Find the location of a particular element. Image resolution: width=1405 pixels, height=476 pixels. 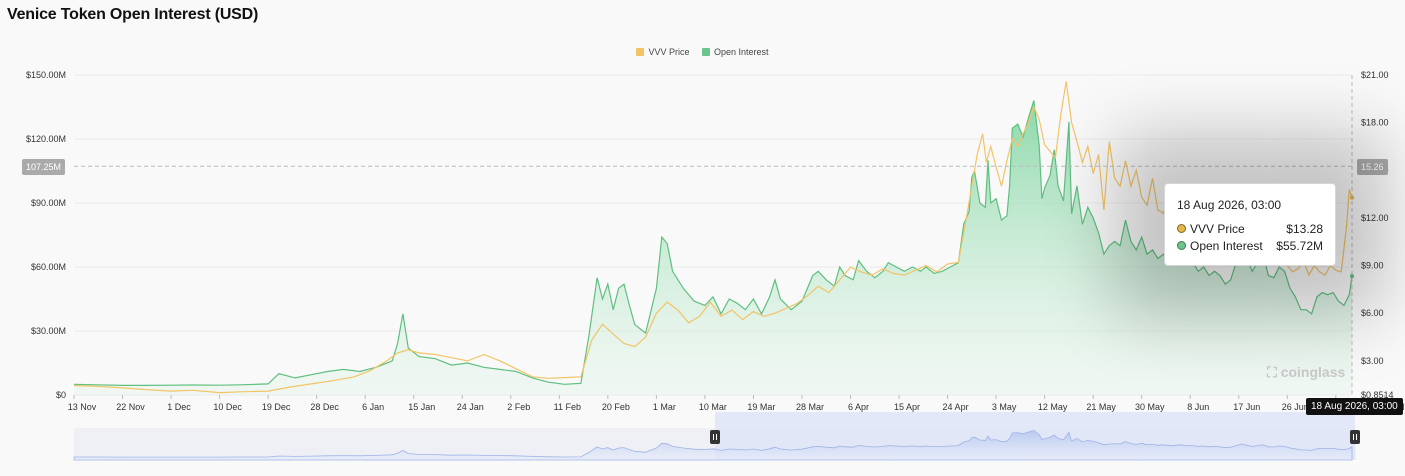

x-tick-label: 6 Jan is located at coordinates (373, 407).